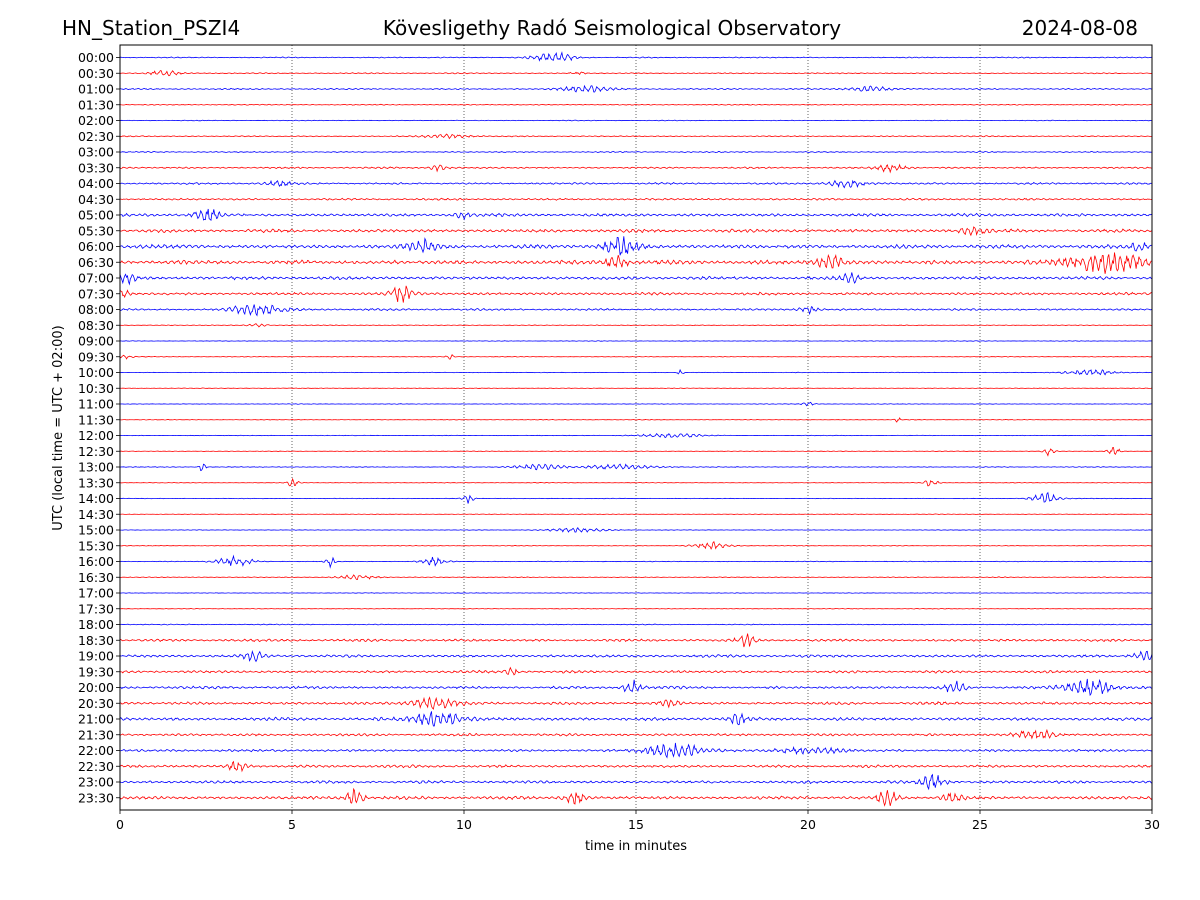 The image size is (1200, 900). I want to click on y-tick-label: 09:00, so click(96, 341).